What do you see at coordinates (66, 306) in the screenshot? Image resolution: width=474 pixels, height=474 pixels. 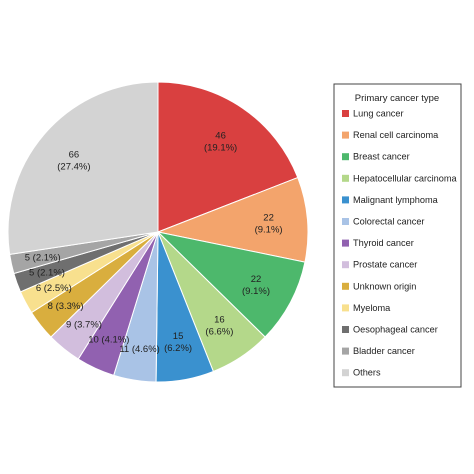 I see `slice-label: 8 (3.3%)` at bounding box center [66, 306].